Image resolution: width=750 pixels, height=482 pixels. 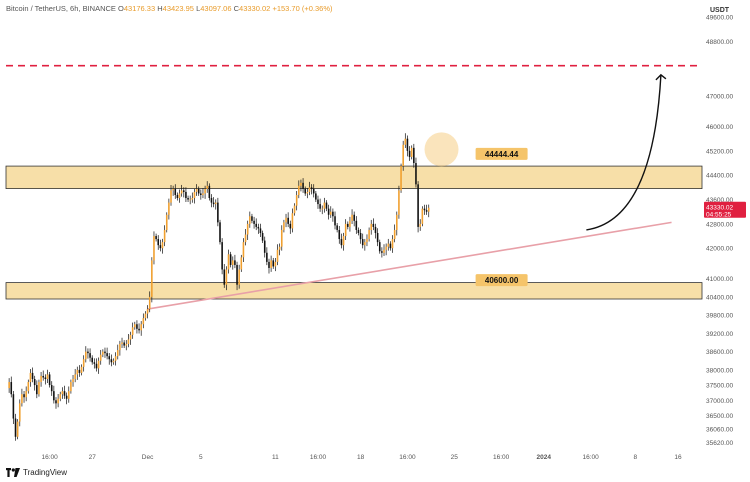 I want to click on y-tick-label: 36500.00, so click(x=719, y=416).